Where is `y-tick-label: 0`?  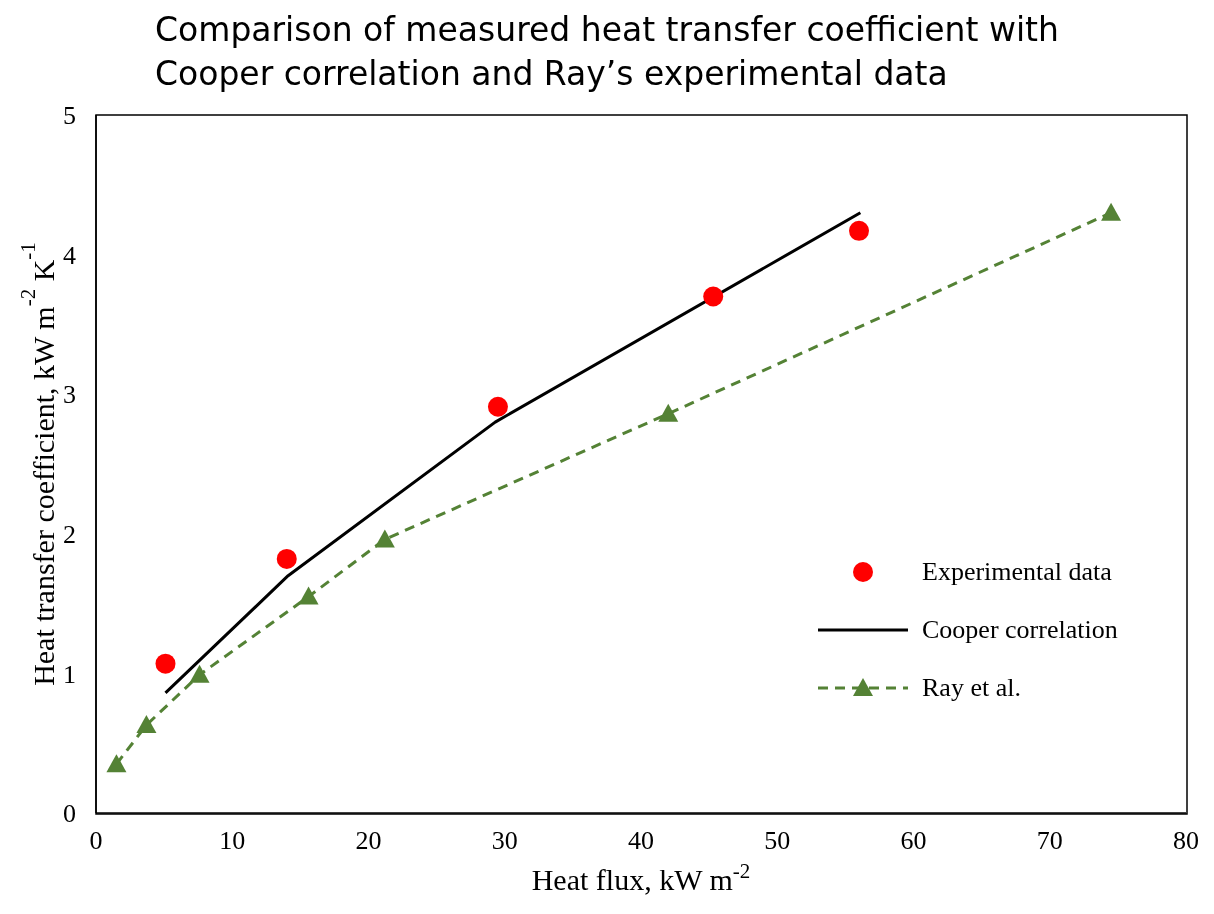
y-tick-label: 0 is located at coordinates (69, 814).